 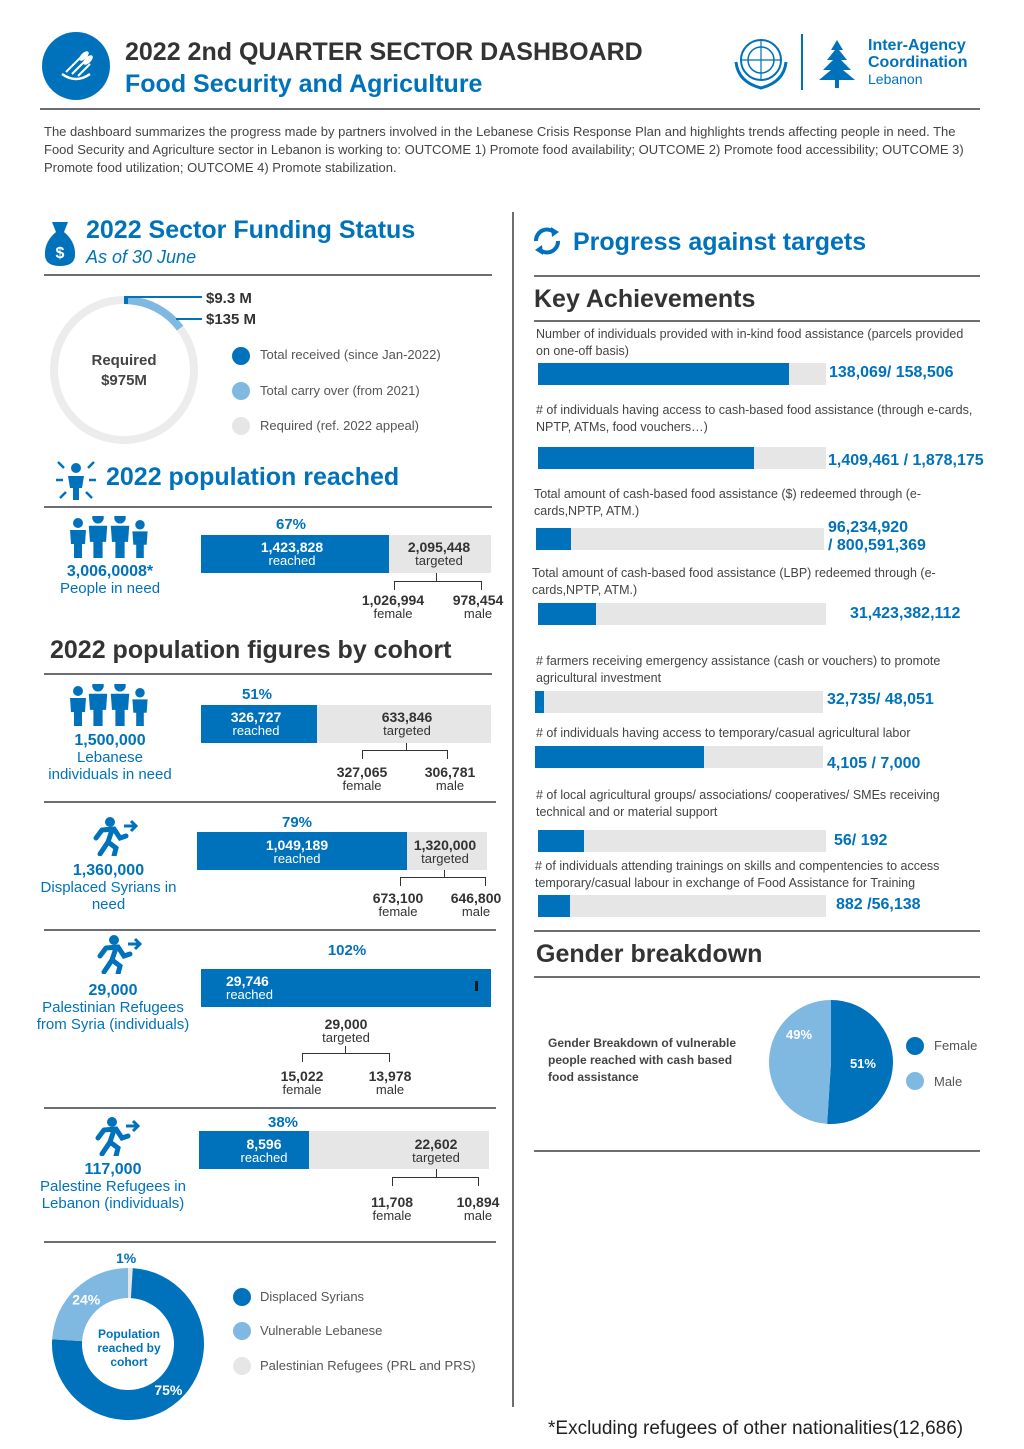 I want to click on slice-label: 51%, so click(x=863, y=1063).